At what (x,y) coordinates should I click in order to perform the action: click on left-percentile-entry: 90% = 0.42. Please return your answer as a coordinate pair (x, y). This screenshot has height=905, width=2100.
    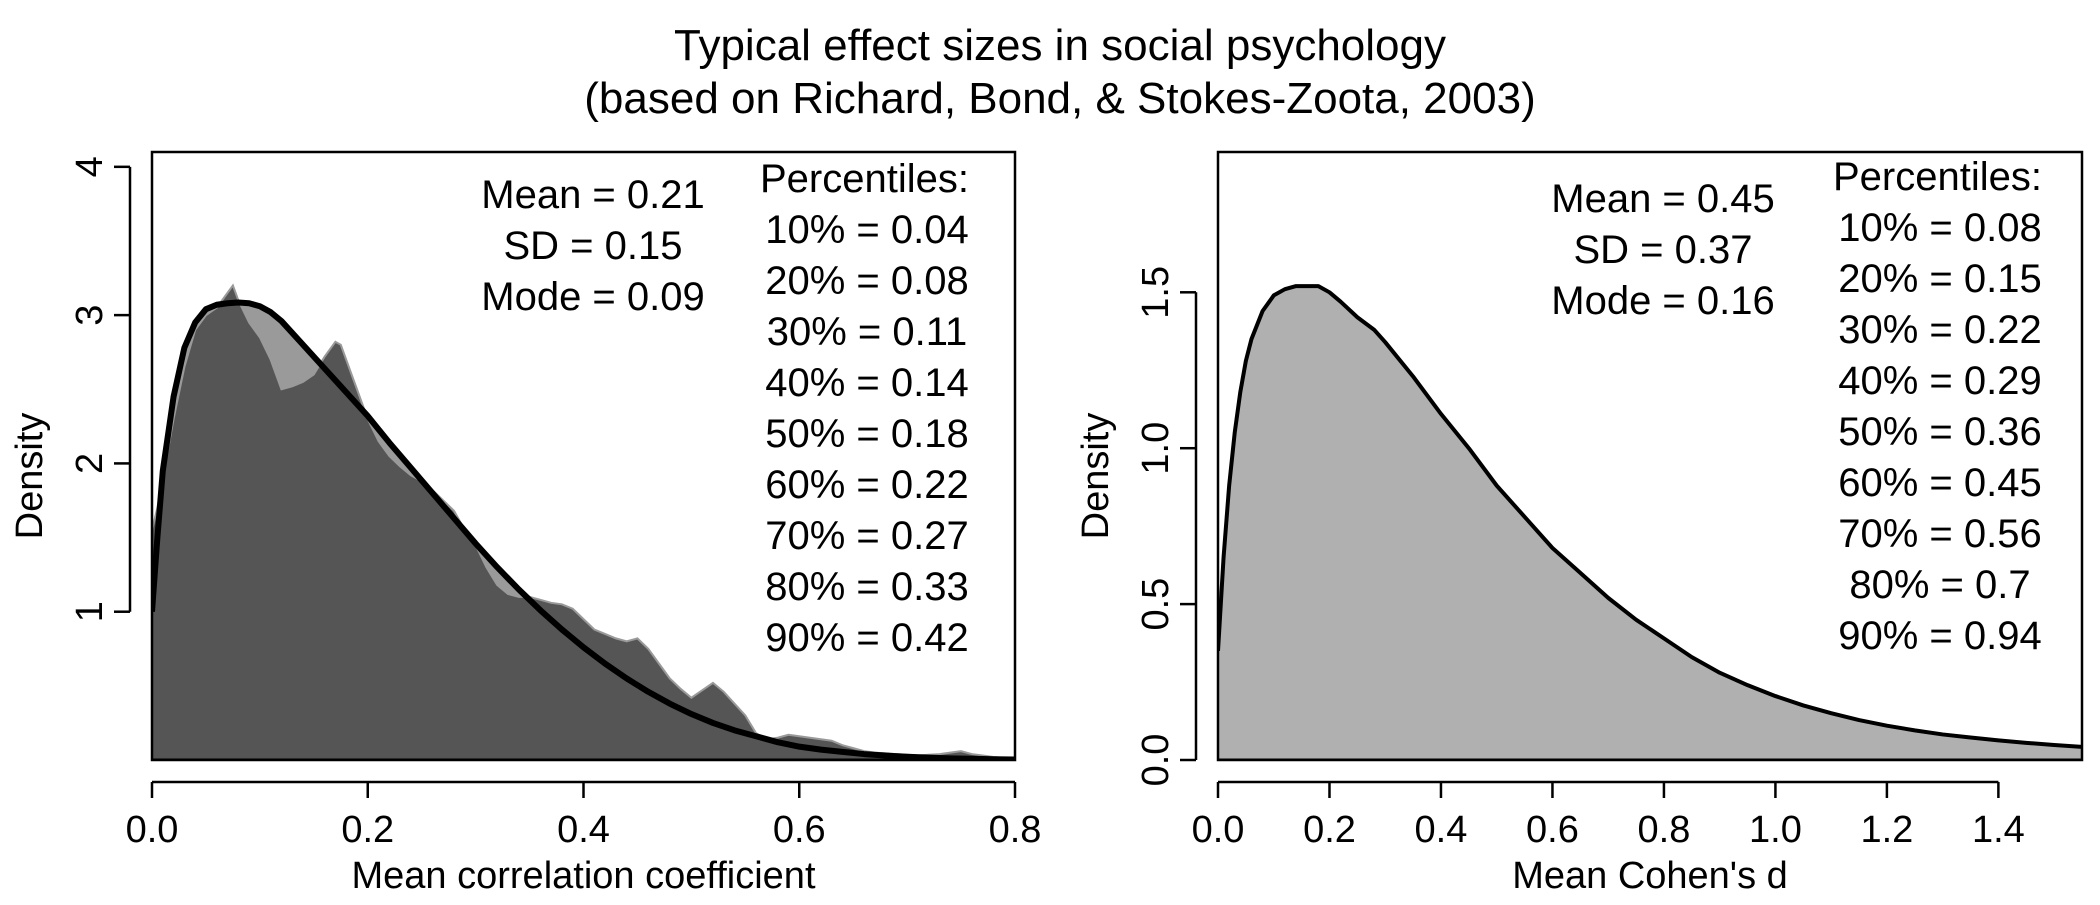
    Looking at the image, I should click on (867, 638).